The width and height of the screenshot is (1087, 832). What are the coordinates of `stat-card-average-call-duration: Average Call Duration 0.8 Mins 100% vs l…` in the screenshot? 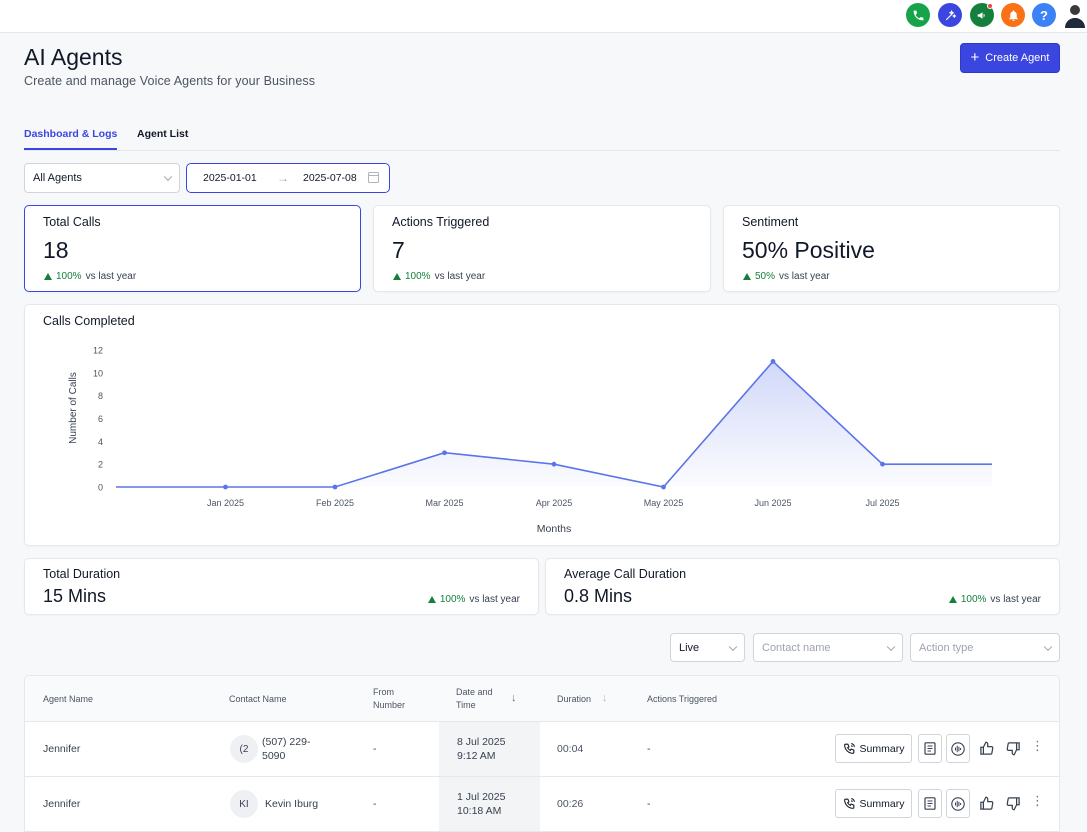 It's located at (802, 586).